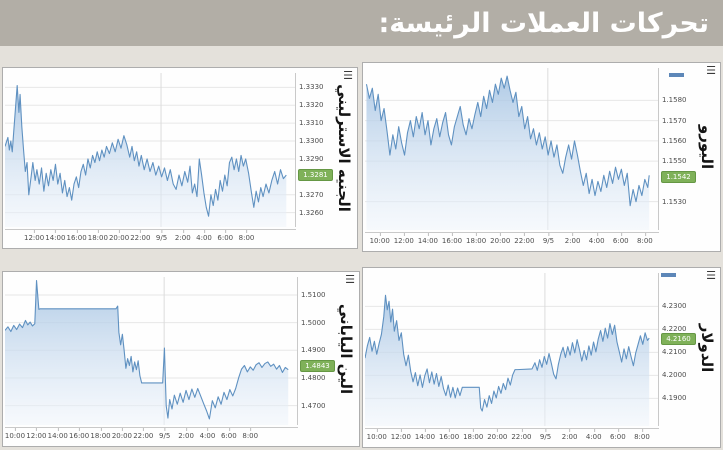 The width and height of the screenshot is (723, 450). I want to click on y-axis-tick: 1.1570, so click(674, 120).